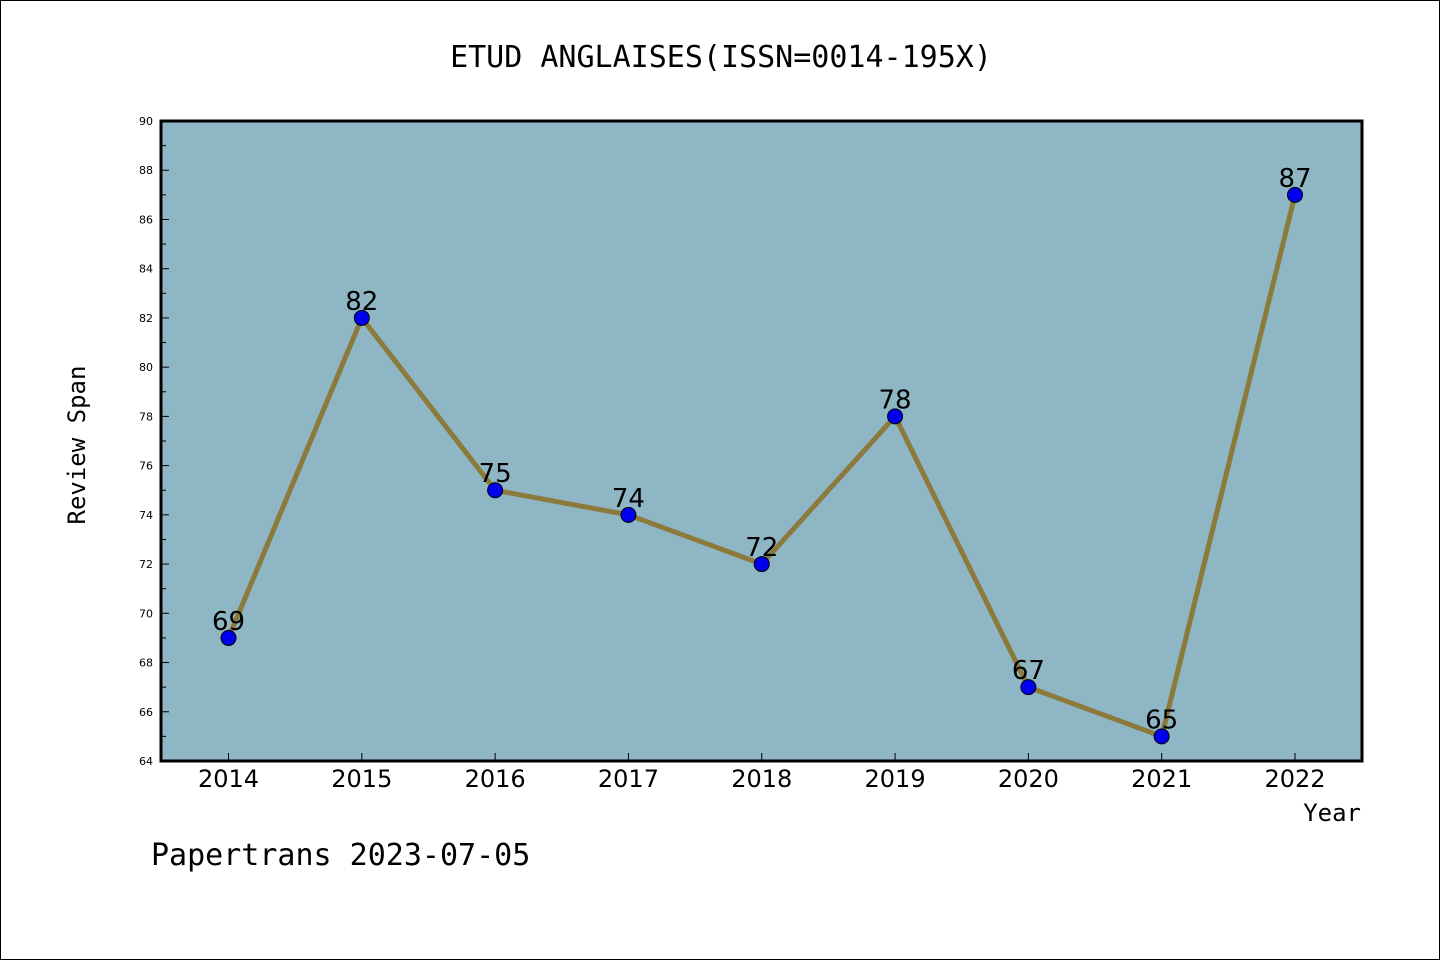 This screenshot has width=1440, height=961. I want to click on y-tick-label: 84, so click(146, 269).